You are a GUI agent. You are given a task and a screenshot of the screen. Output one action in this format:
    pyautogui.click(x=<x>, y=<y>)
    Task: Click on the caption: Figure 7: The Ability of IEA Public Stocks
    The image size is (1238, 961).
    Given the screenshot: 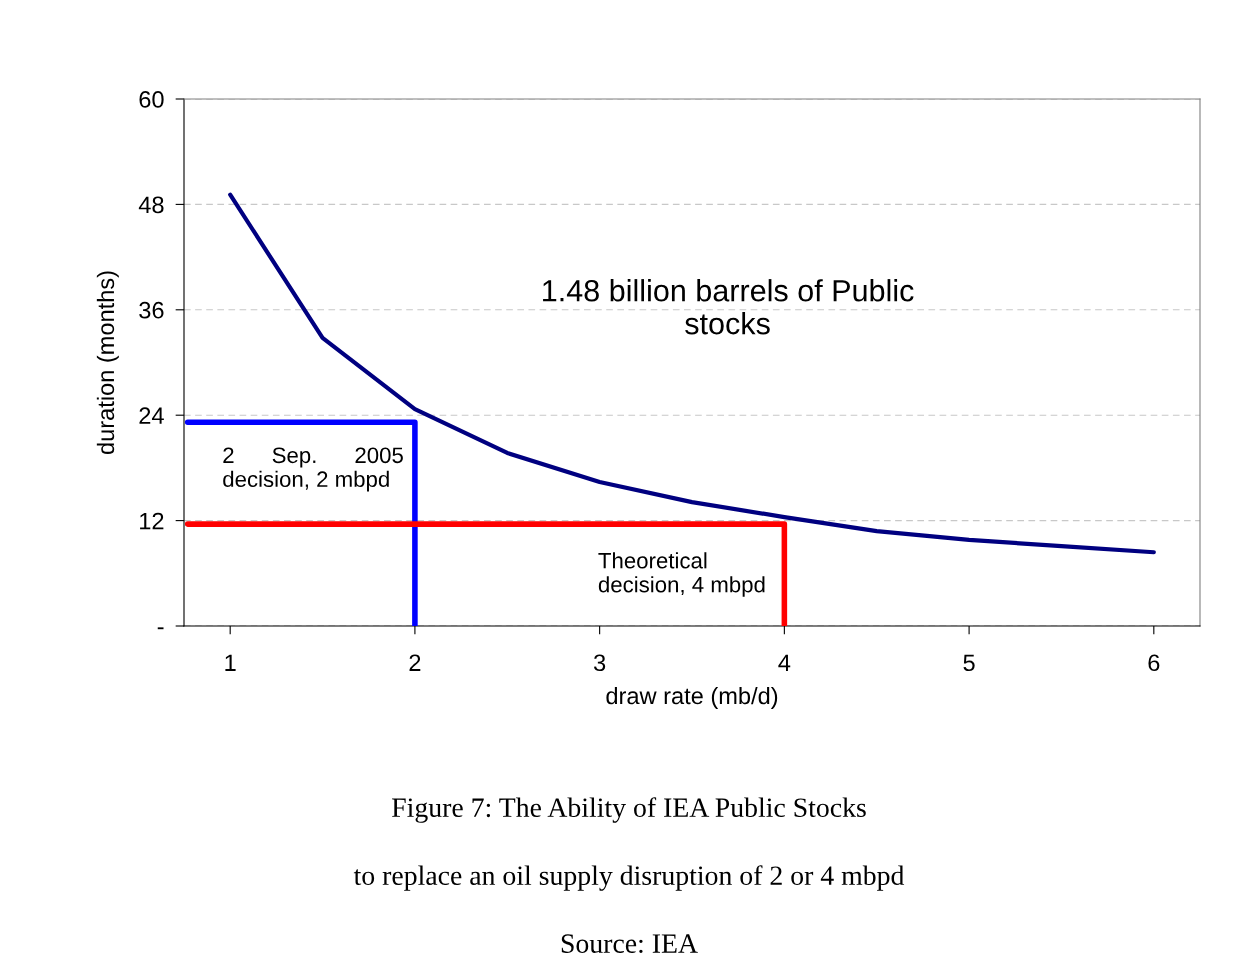 What is the action you would take?
    pyautogui.click(x=629, y=810)
    